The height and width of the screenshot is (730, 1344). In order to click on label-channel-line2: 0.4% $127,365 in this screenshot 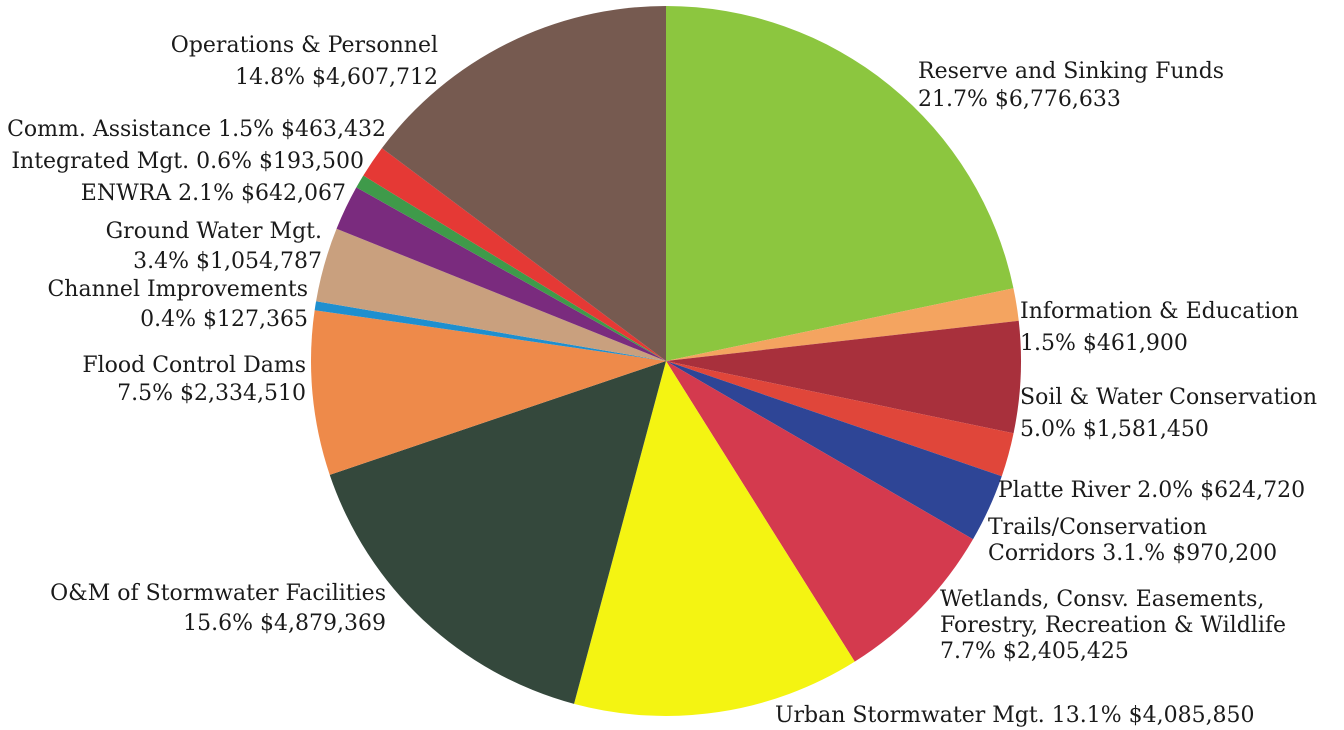, I will do `click(224, 319)`.